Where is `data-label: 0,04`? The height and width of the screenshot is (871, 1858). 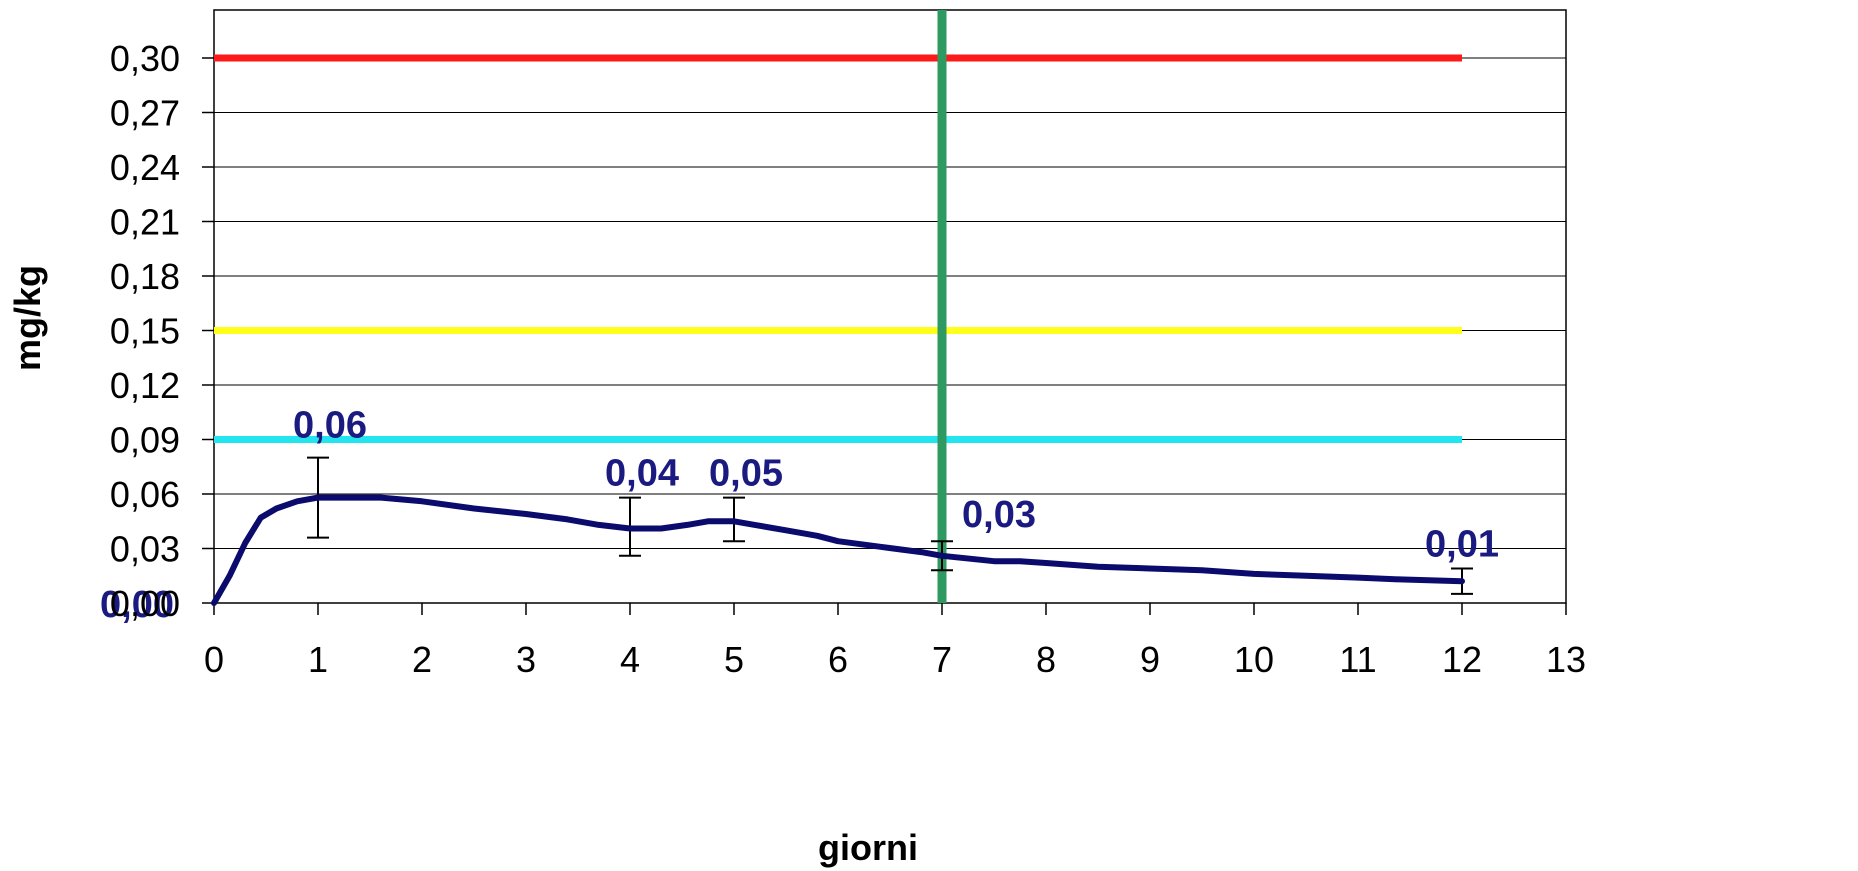 data-label: 0,04 is located at coordinates (642, 474).